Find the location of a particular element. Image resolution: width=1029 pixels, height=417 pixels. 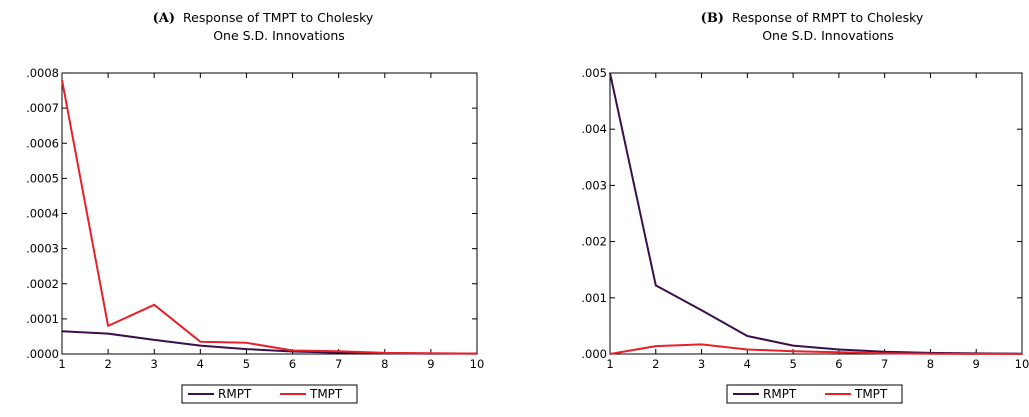

panel-label: (B) is located at coordinates (712, 18).